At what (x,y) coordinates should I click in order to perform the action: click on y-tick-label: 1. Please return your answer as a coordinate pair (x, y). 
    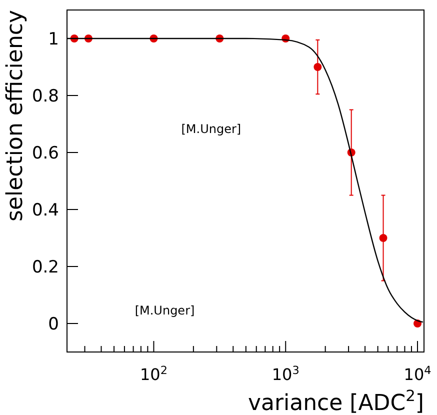
    Looking at the image, I should click on (53, 40).